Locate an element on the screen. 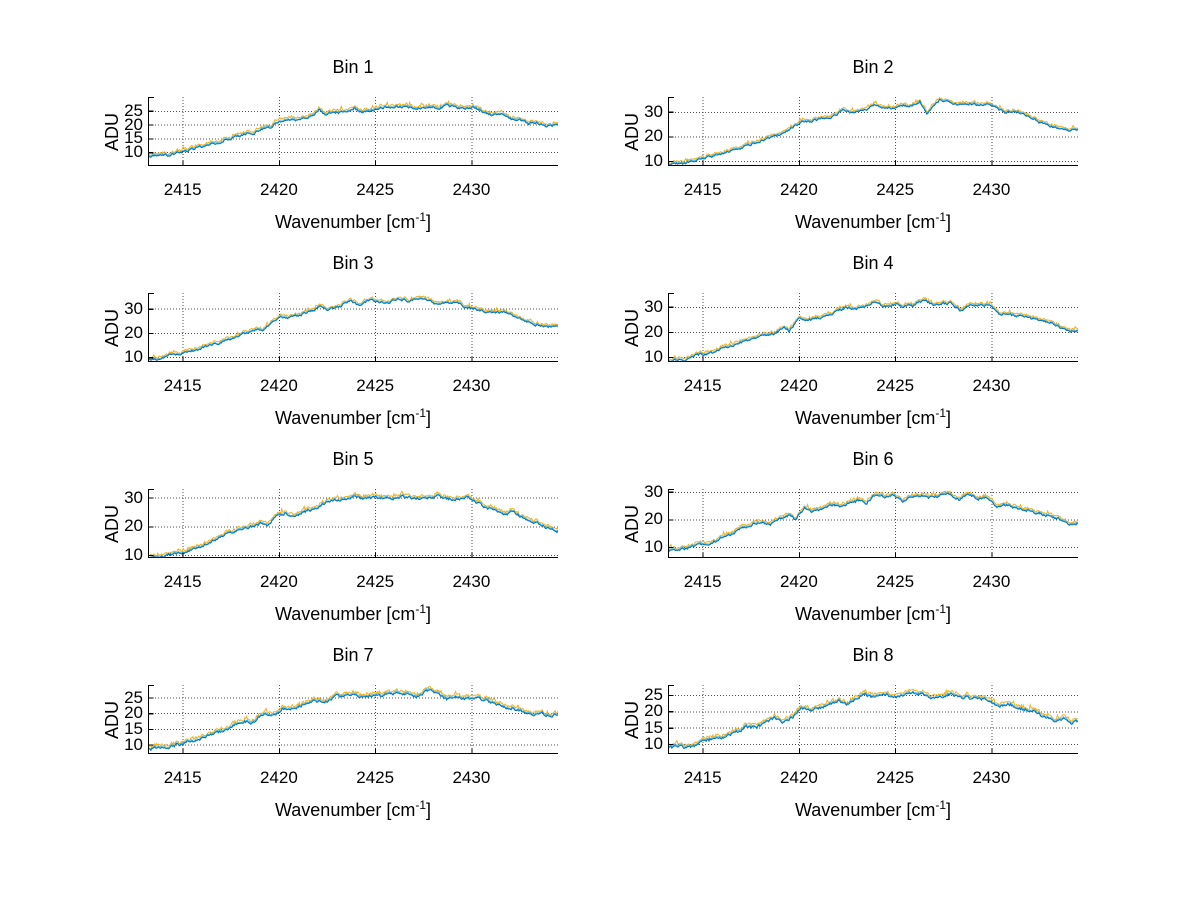 The image size is (1200, 901). subplot-title: Bin 7 is located at coordinates (353, 655).